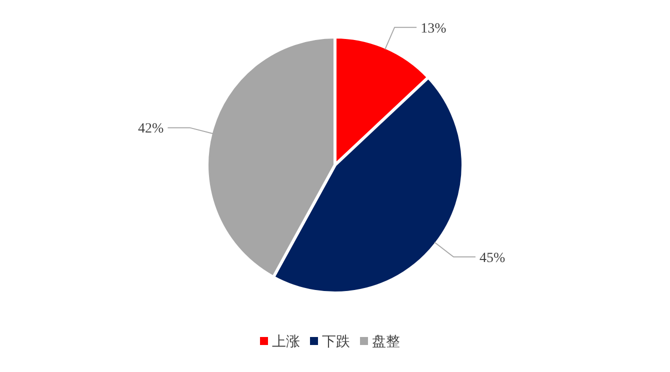 This screenshot has height=372, width=670. What do you see at coordinates (286, 342) in the screenshot?
I see `legend-label: 上涨` at bounding box center [286, 342].